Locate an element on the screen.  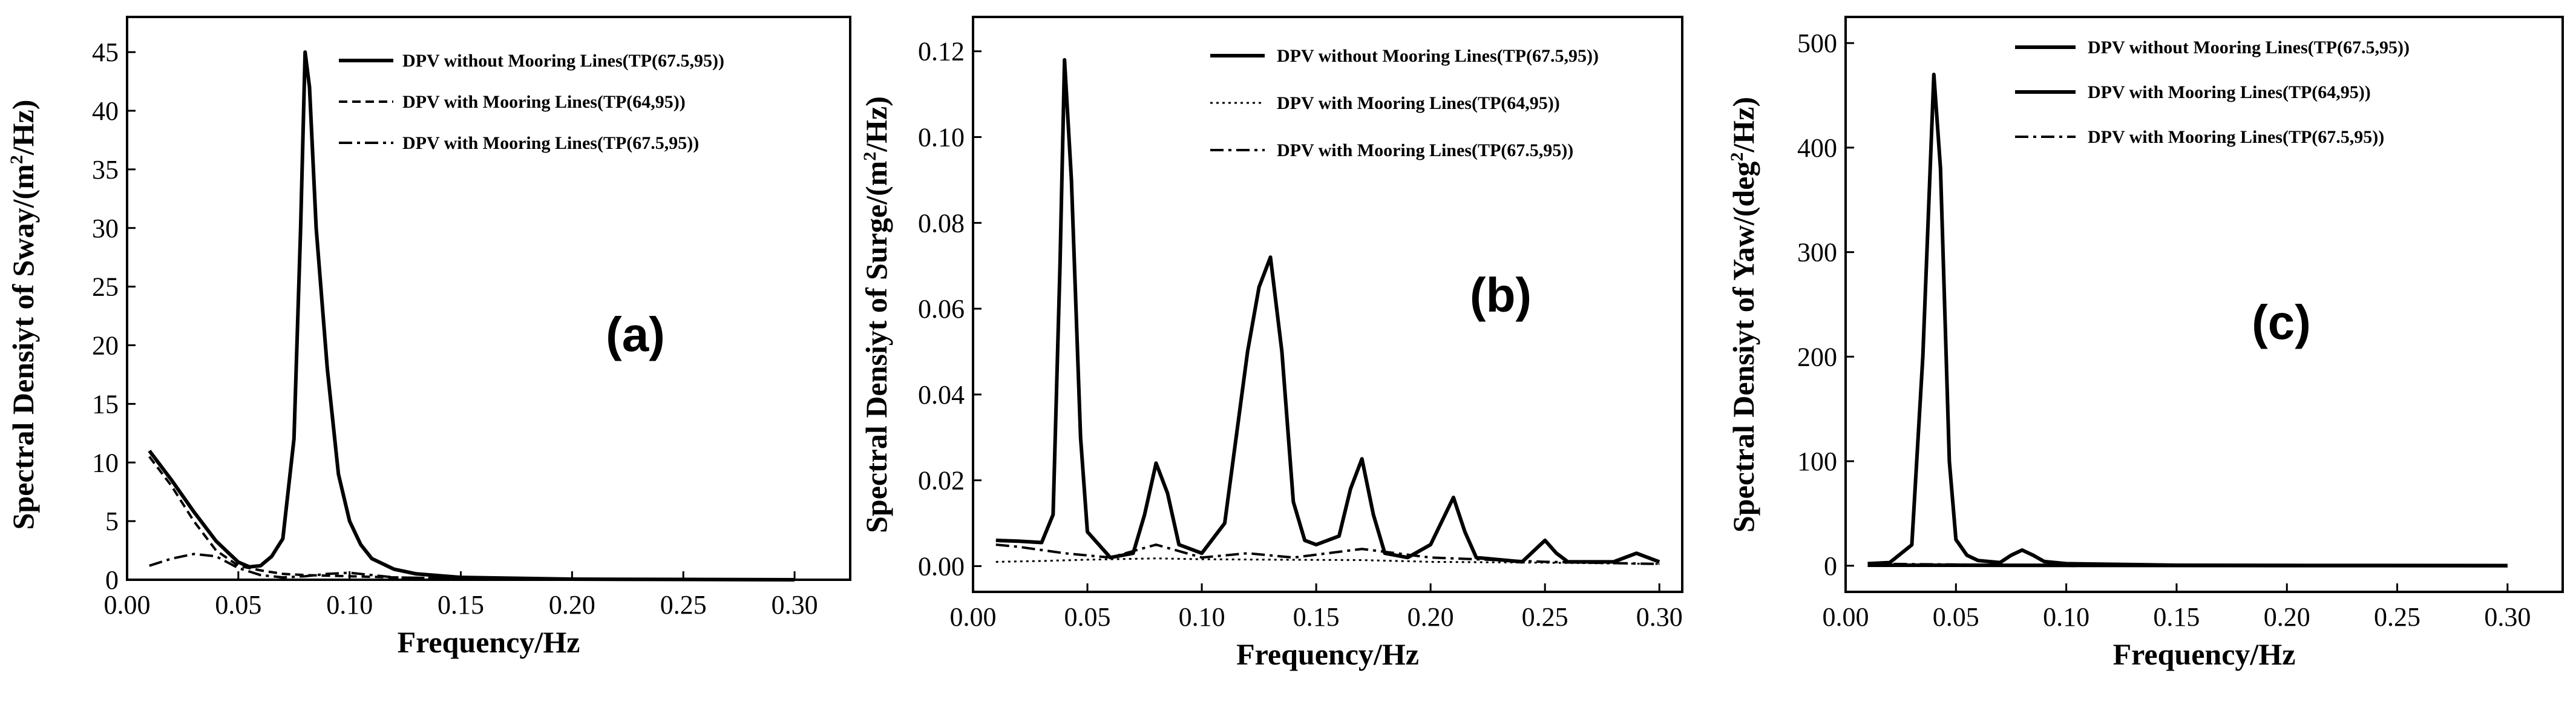
y-axis-label: Spectral Densiyt of Surge/(m2/Hz) is located at coordinates (876, 315).